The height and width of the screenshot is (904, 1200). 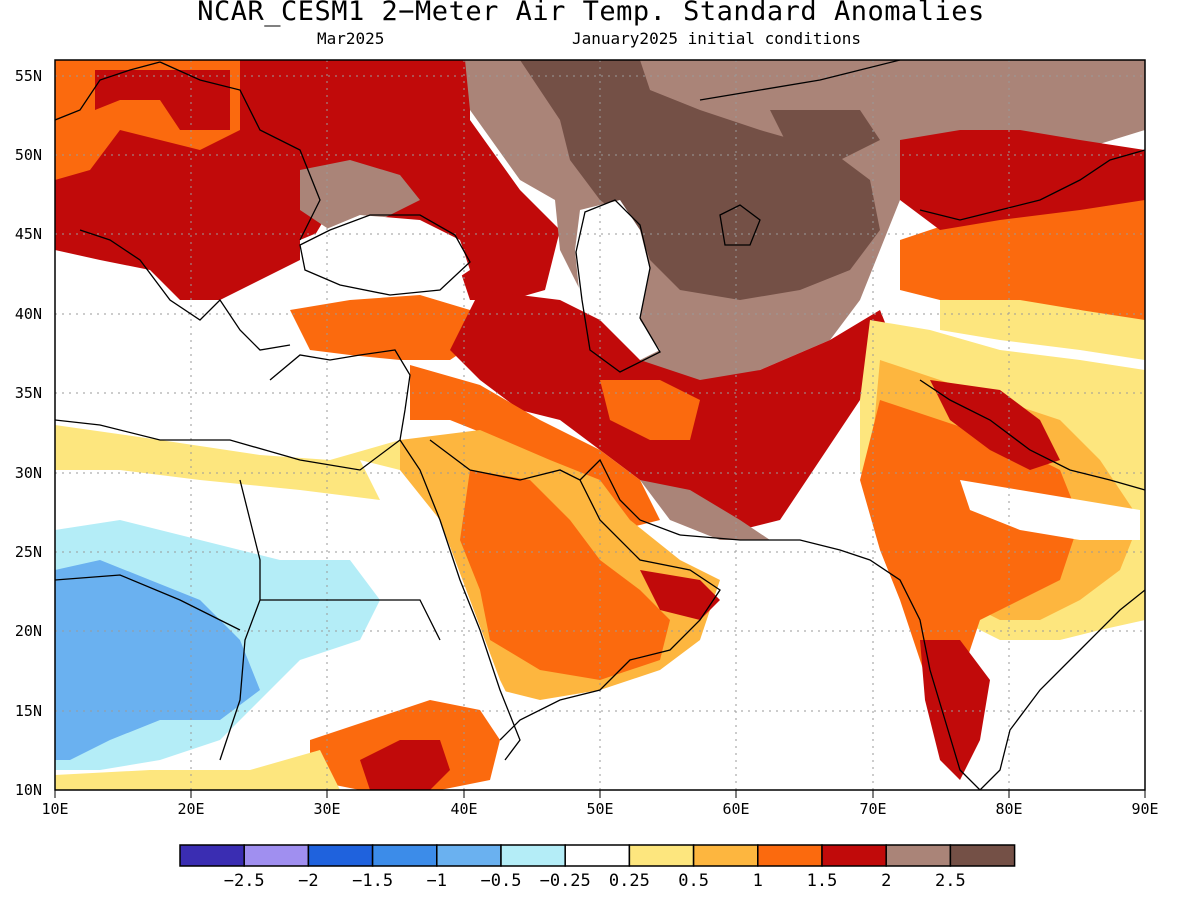 What do you see at coordinates (599, 809) in the screenshot?
I see `x-tick-50e: 50E` at bounding box center [599, 809].